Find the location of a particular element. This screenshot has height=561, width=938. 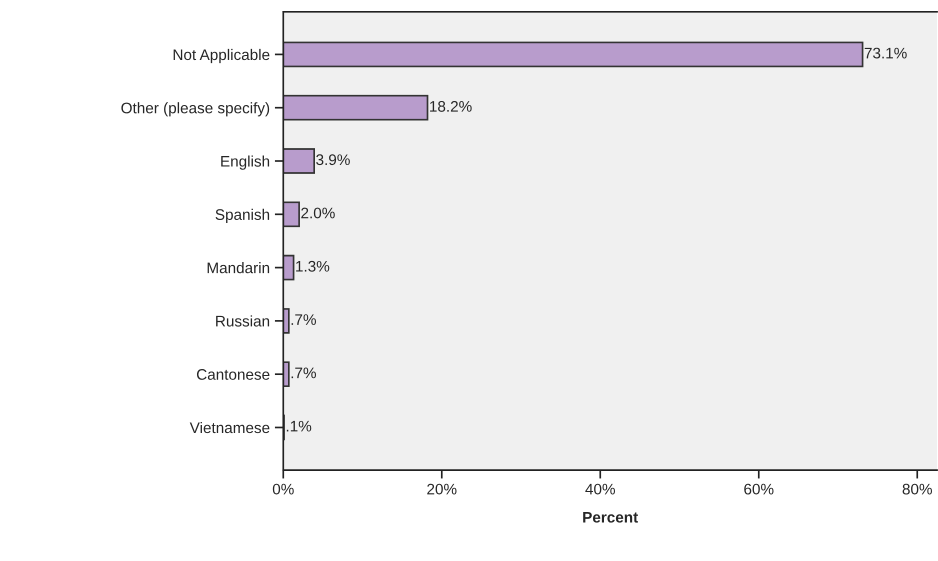

data-label: 2.0% is located at coordinates (318, 213).